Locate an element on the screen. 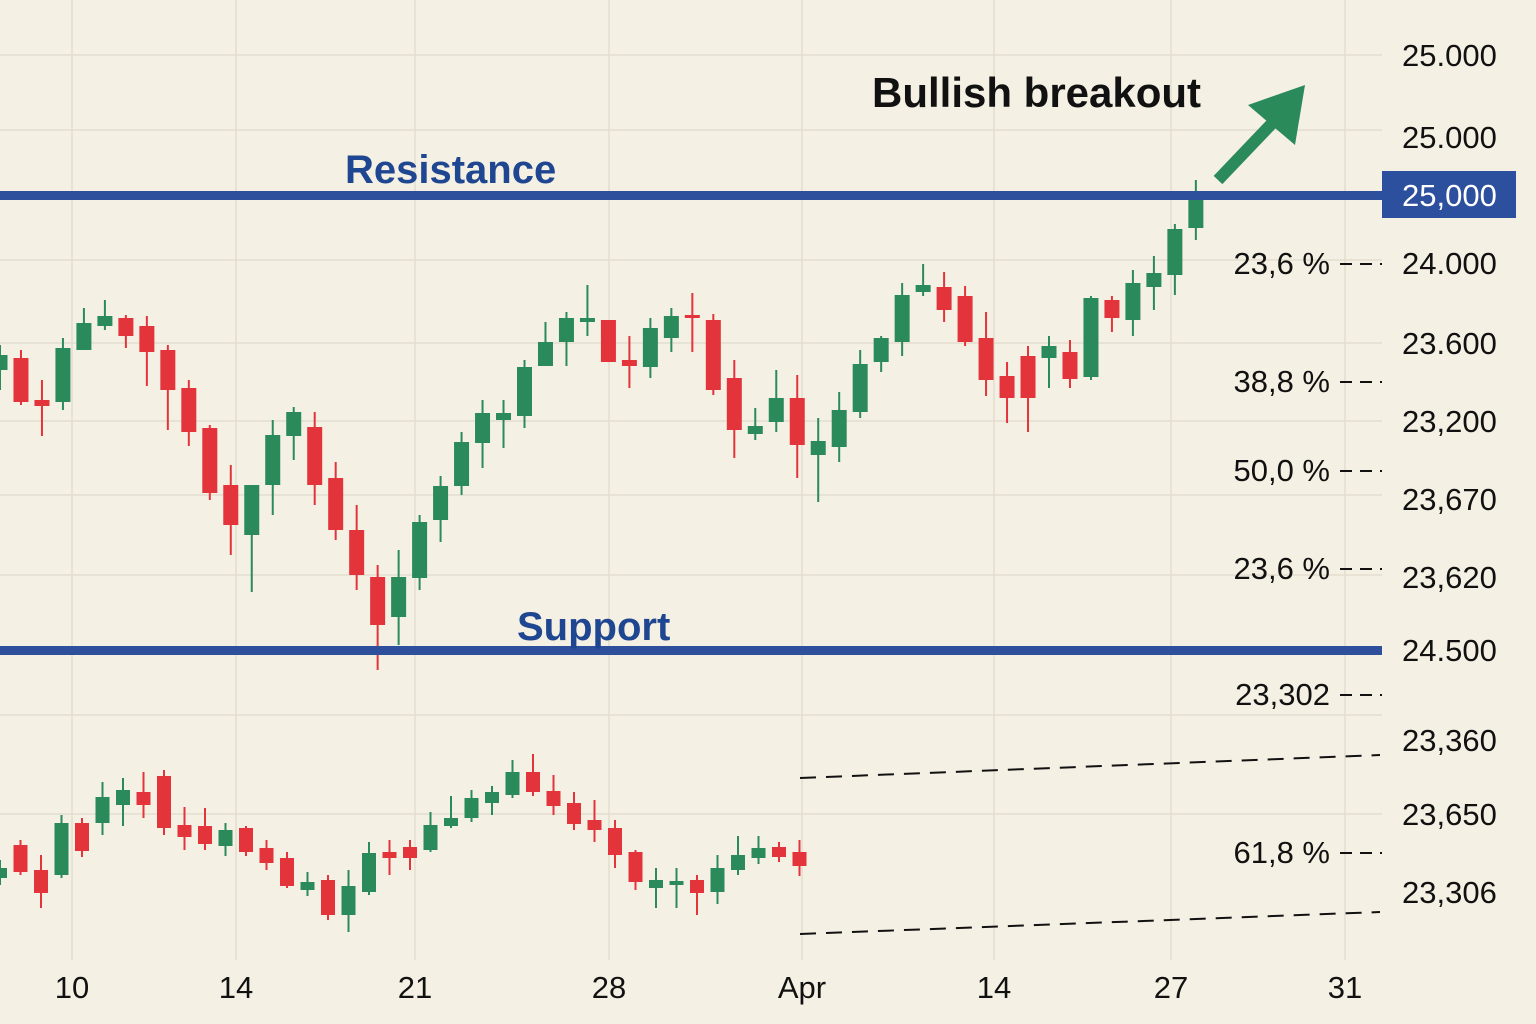 The height and width of the screenshot is (1024, 1536). y-tick-label: 23,306 is located at coordinates (1449, 892).